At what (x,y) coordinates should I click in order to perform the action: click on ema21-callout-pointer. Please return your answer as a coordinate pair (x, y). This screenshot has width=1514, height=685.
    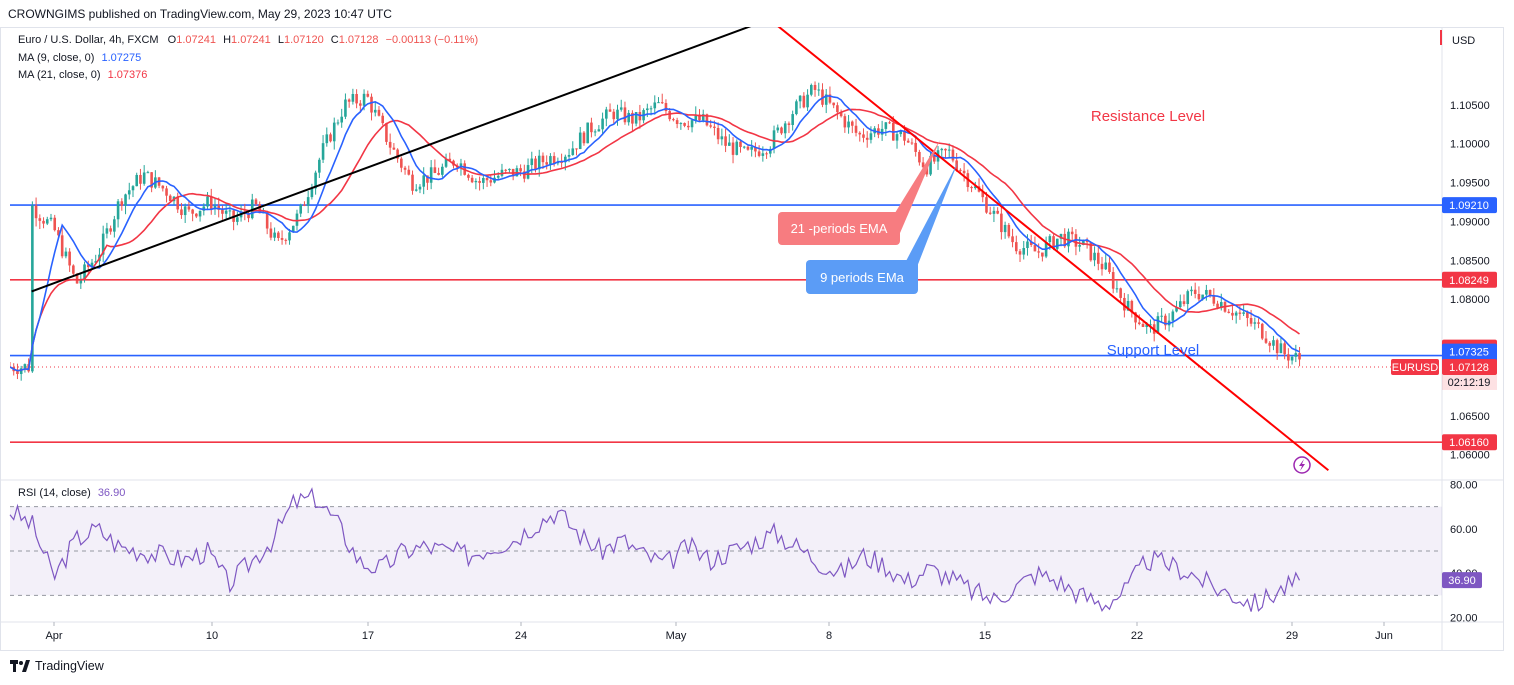
    Looking at the image, I should click on (915, 186).